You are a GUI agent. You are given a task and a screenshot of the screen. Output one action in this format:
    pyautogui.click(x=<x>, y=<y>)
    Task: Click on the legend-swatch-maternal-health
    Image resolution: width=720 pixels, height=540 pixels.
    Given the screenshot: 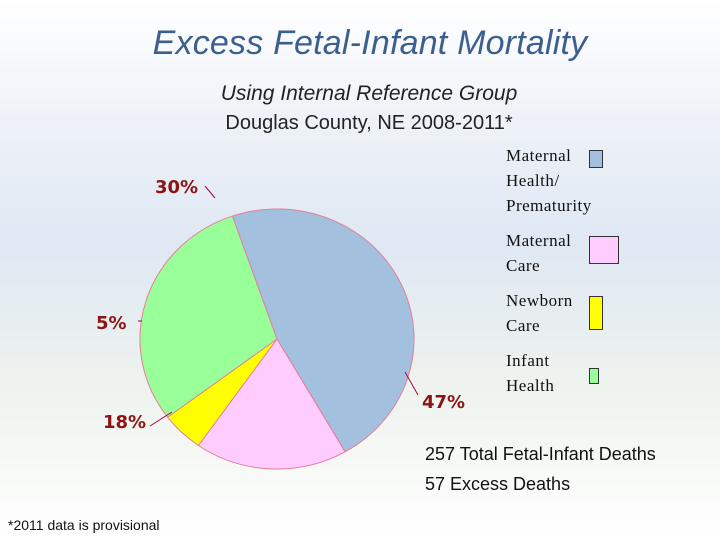 What is the action you would take?
    pyautogui.click(x=596, y=159)
    